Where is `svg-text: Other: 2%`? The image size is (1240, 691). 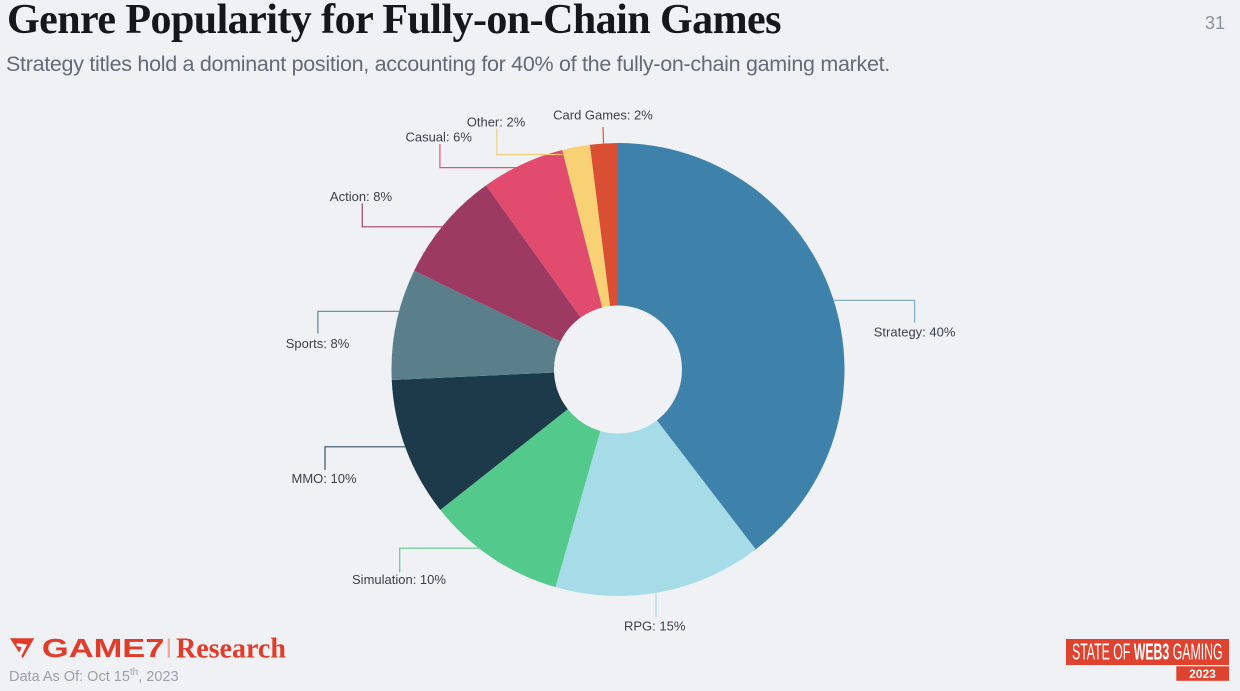
svg-text: Other: 2% is located at coordinates (496, 121).